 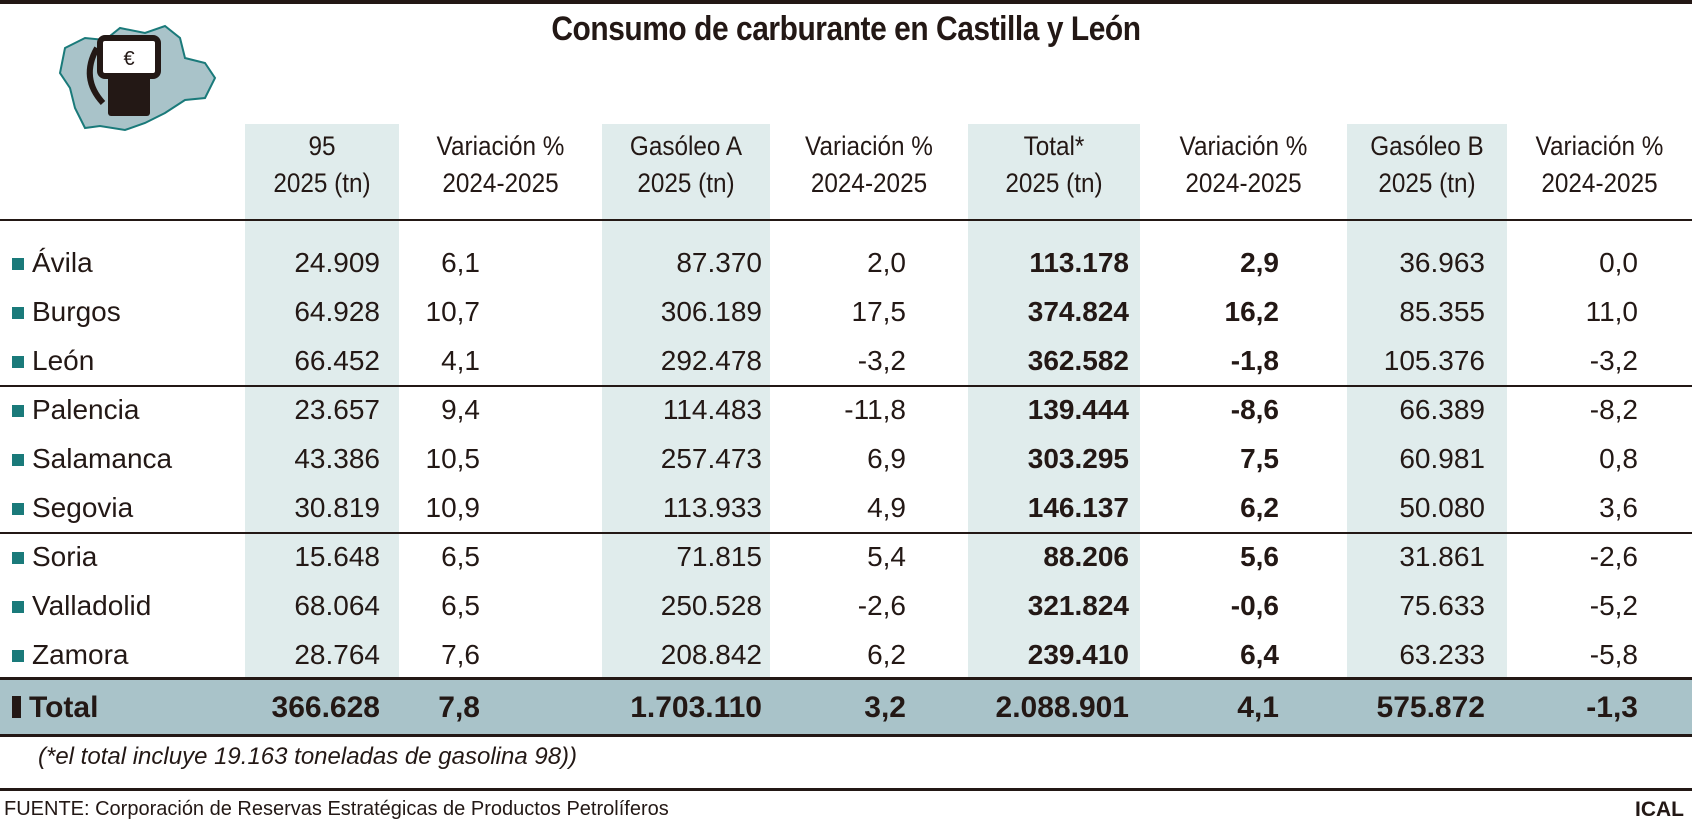 I want to click on cell: 85.355, so click(x=1442, y=311).